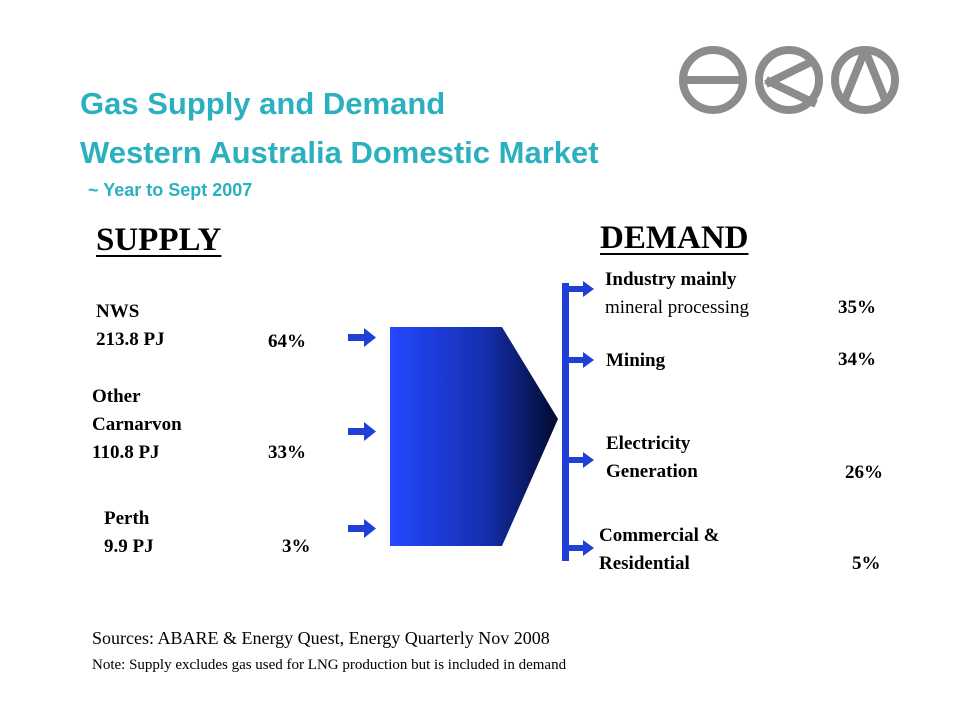 This screenshot has height=720, width=960. Describe the element at coordinates (116, 396) in the screenshot. I see `supply-other-name-1: Other` at that location.